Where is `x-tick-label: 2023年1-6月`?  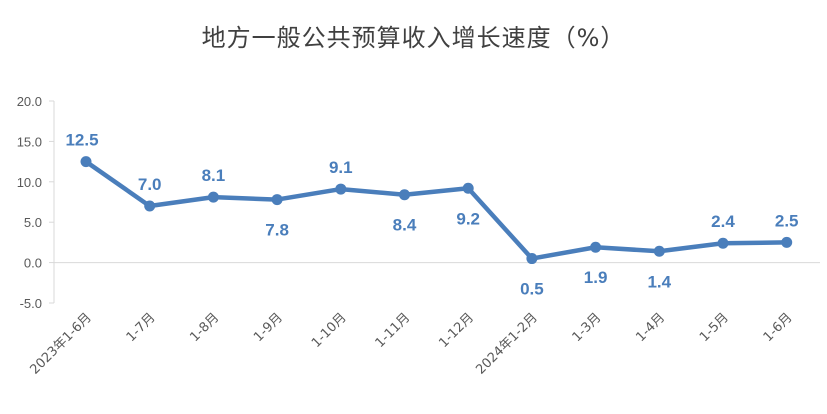
x-tick-label: 2023年1-6月 is located at coordinates (60, 343).